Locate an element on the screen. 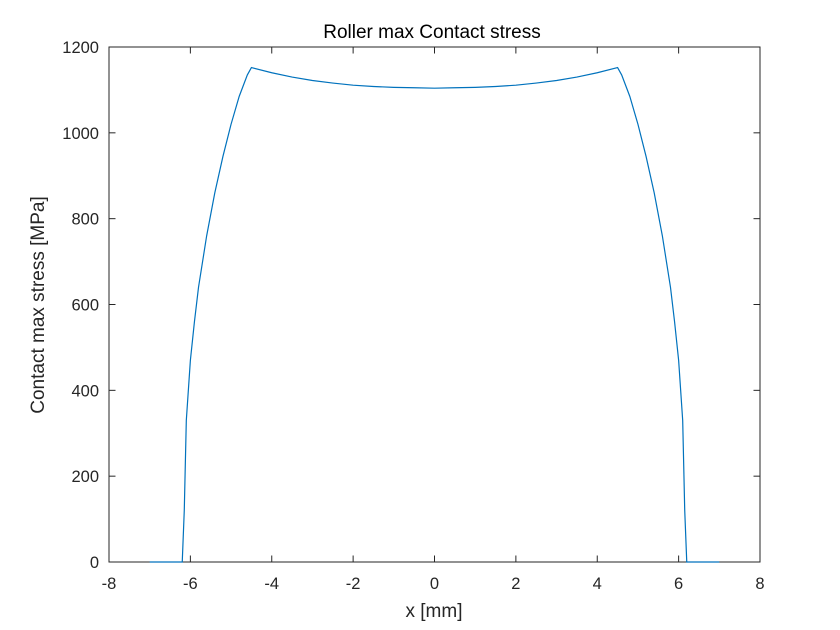  x-tick-label: -8 is located at coordinates (109, 584).